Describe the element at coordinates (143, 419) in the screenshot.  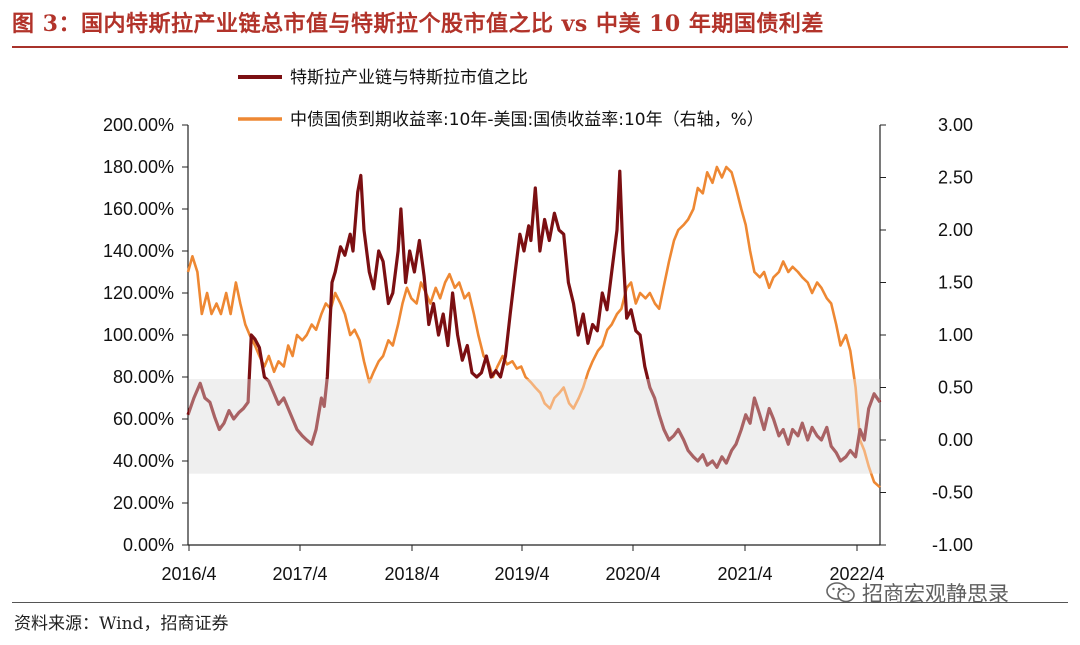
I see `left-tick-label: 60.00%` at that location.